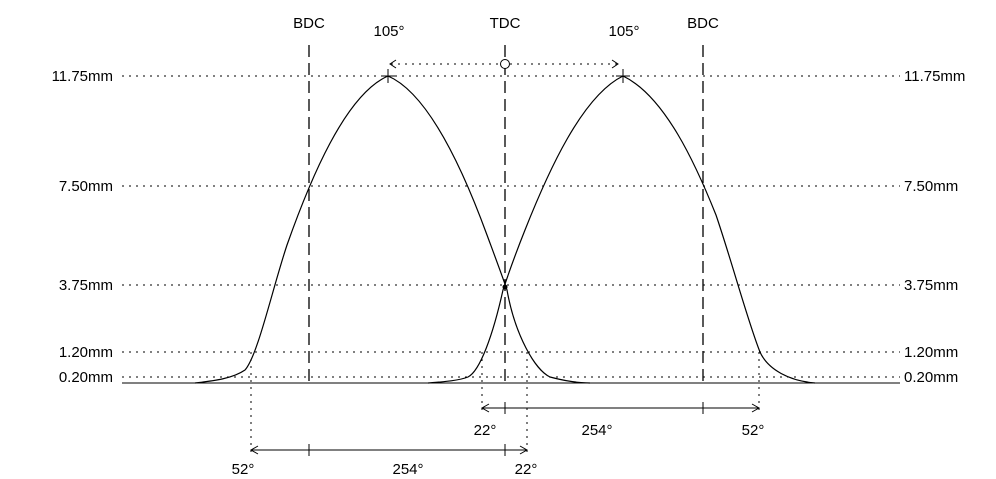  Describe the element at coordinates (615, 64) in the screenshot. I see `arrow-right-head` at that location.